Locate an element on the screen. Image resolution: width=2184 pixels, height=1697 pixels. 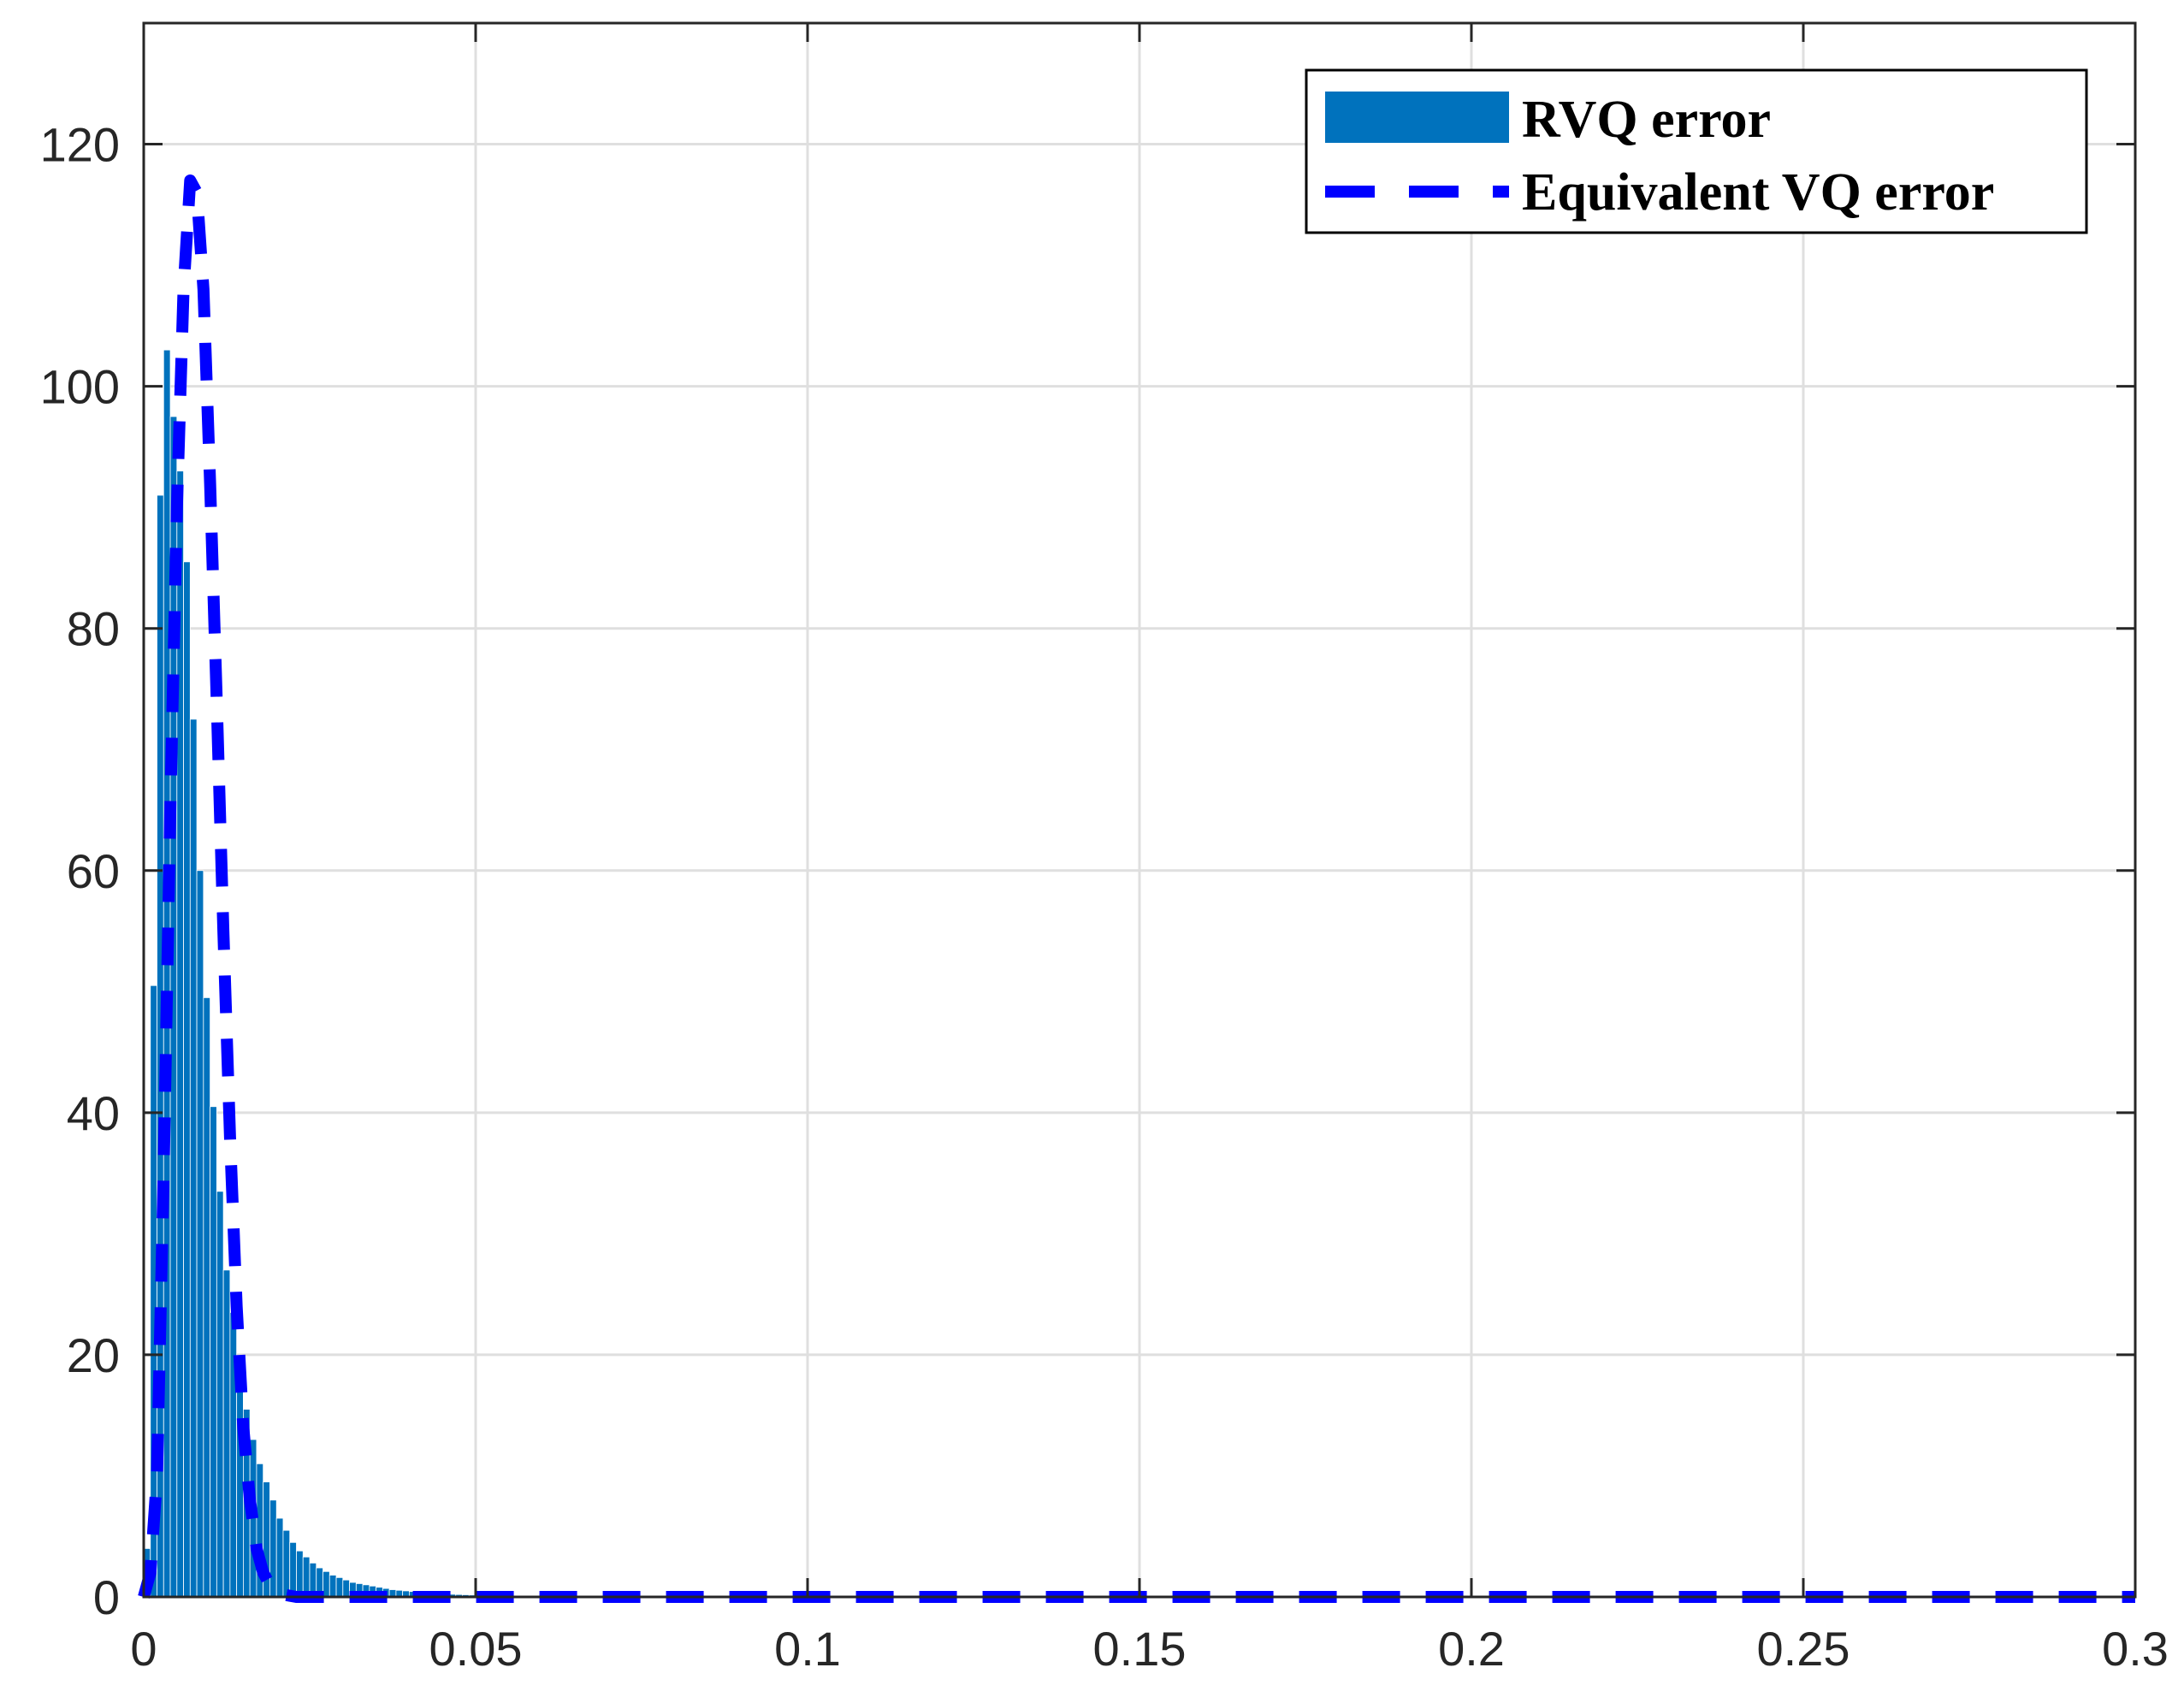
legend-label-equivalent-vq-error: Equivalent VQ error is located at coordinates (1758, 193).